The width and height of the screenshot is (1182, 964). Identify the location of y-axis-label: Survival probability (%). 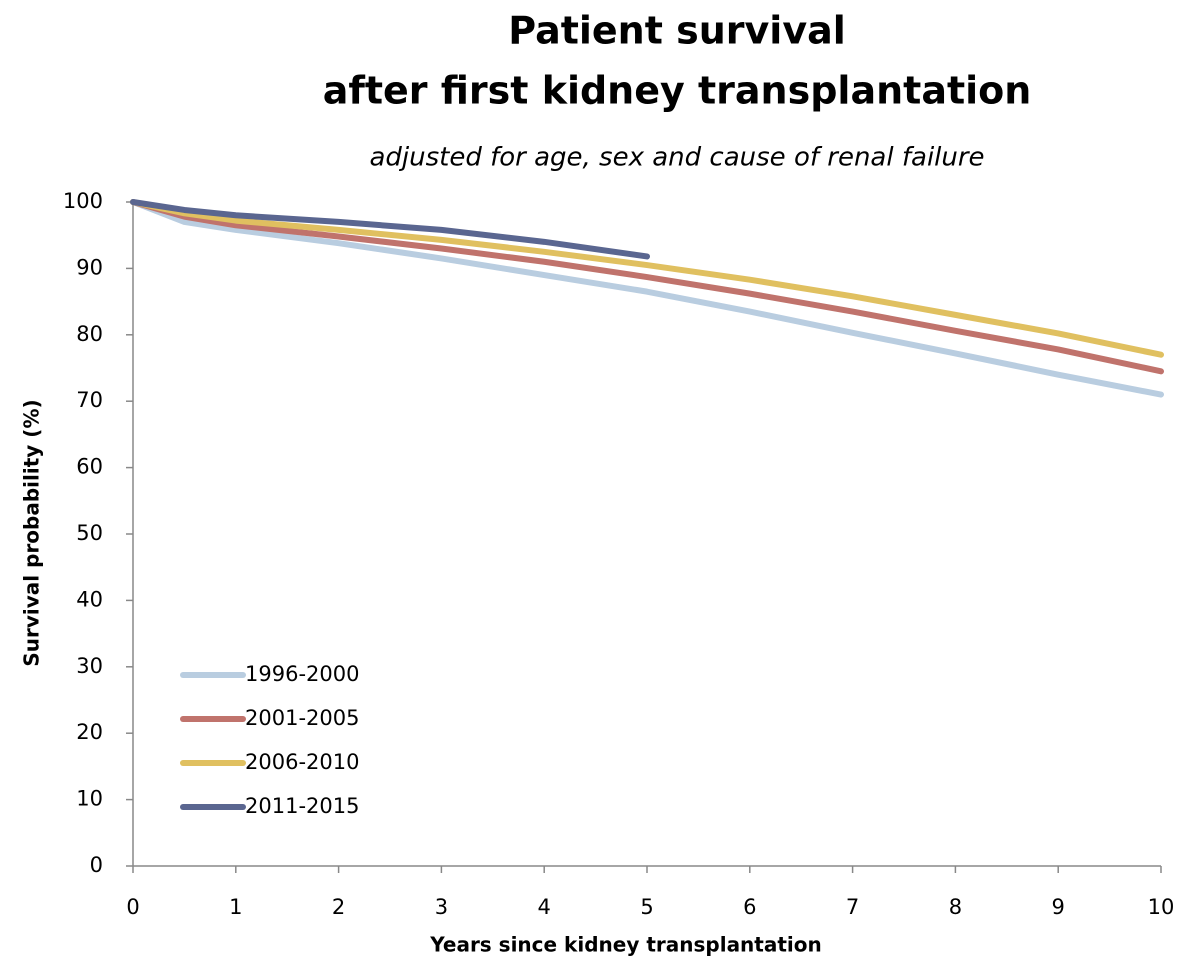
(32, 532).